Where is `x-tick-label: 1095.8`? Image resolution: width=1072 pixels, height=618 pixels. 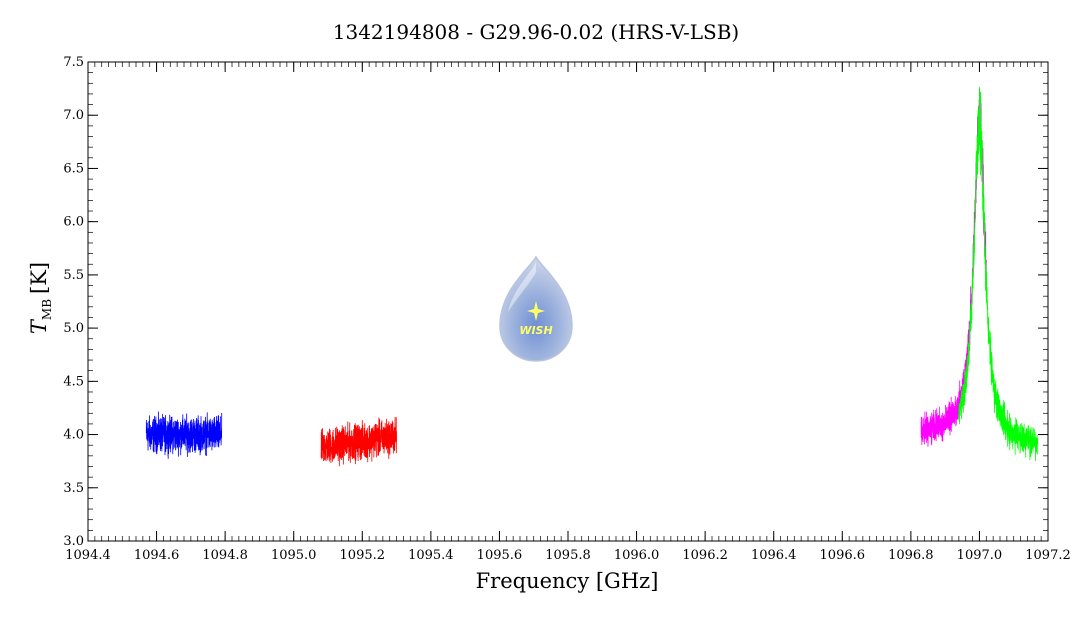
x-tick-label: 1095.8 is located at coordinates (568, 555).